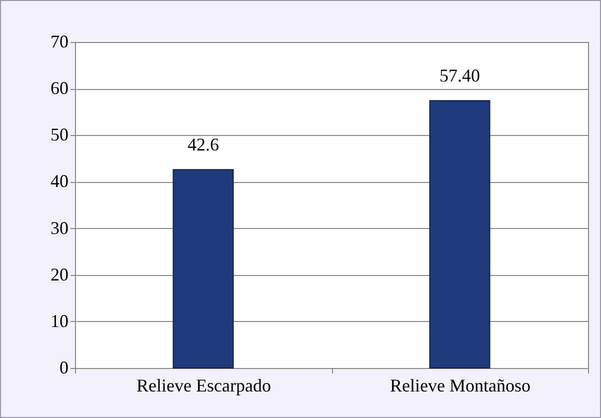 This screenshot has width=601, height=418. What do you see at coordinates (203, 386) in the screenshot?
I see `x-tick-label: Relieve Escarpado` at bounding box center [203, 386].